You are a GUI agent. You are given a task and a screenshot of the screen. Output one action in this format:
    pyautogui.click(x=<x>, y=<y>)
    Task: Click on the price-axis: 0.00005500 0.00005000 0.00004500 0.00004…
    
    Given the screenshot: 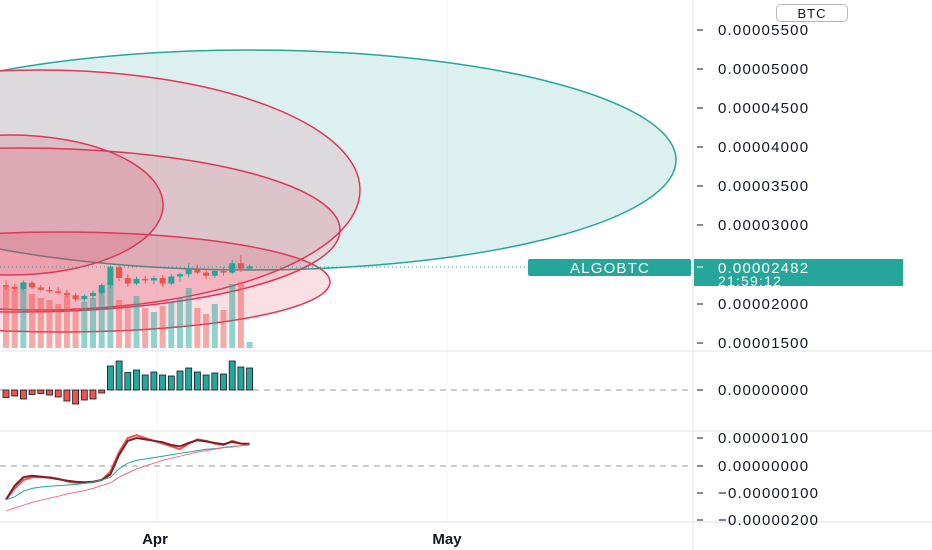 What is the action you would take?
    pyautogui.click(x=758, y=275)
    